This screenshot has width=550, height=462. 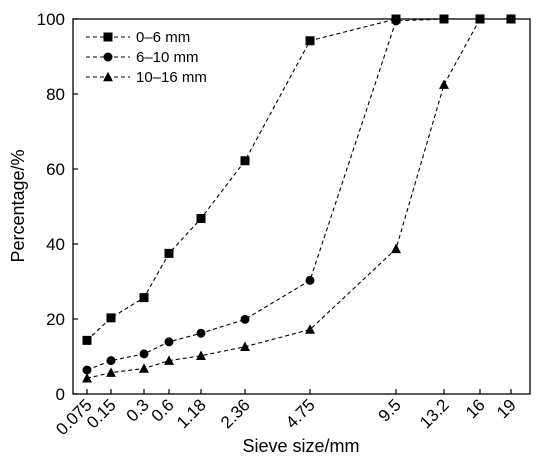 What do you see at coordinates (235, 413) in the screenshot?
I see `x-tick-label: 2.36` at bounding box center [235, 413].